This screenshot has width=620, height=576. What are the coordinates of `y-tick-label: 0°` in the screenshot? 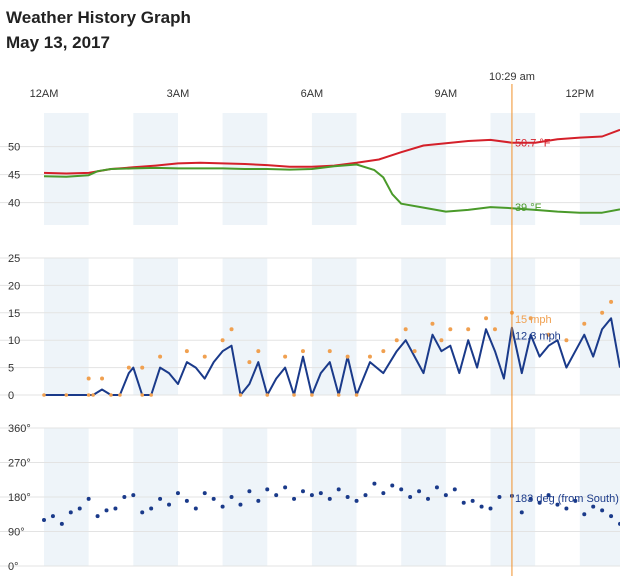 It's located at (13, 567).